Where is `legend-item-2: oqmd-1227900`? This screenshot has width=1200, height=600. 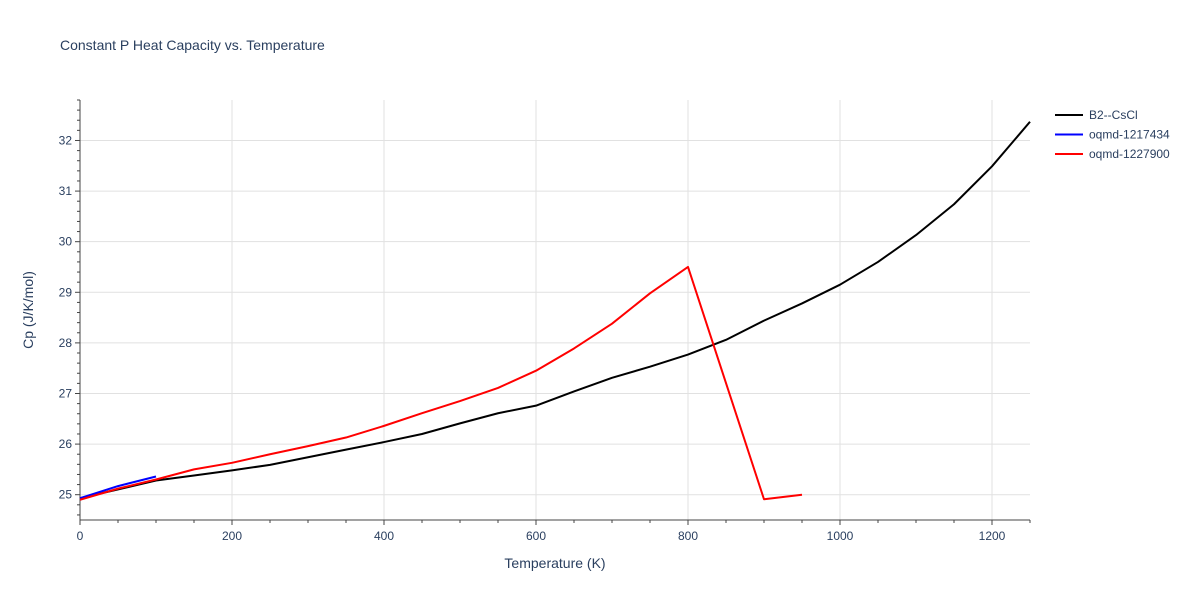 legend-item-2: oqmd-1227900 is located at coordinates (1112, 154).